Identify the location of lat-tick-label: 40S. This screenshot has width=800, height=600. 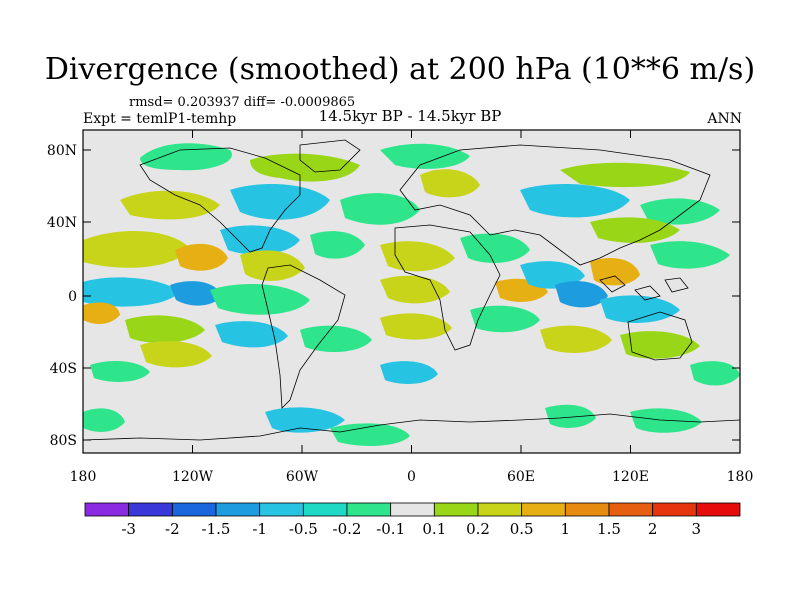
(63, 369).